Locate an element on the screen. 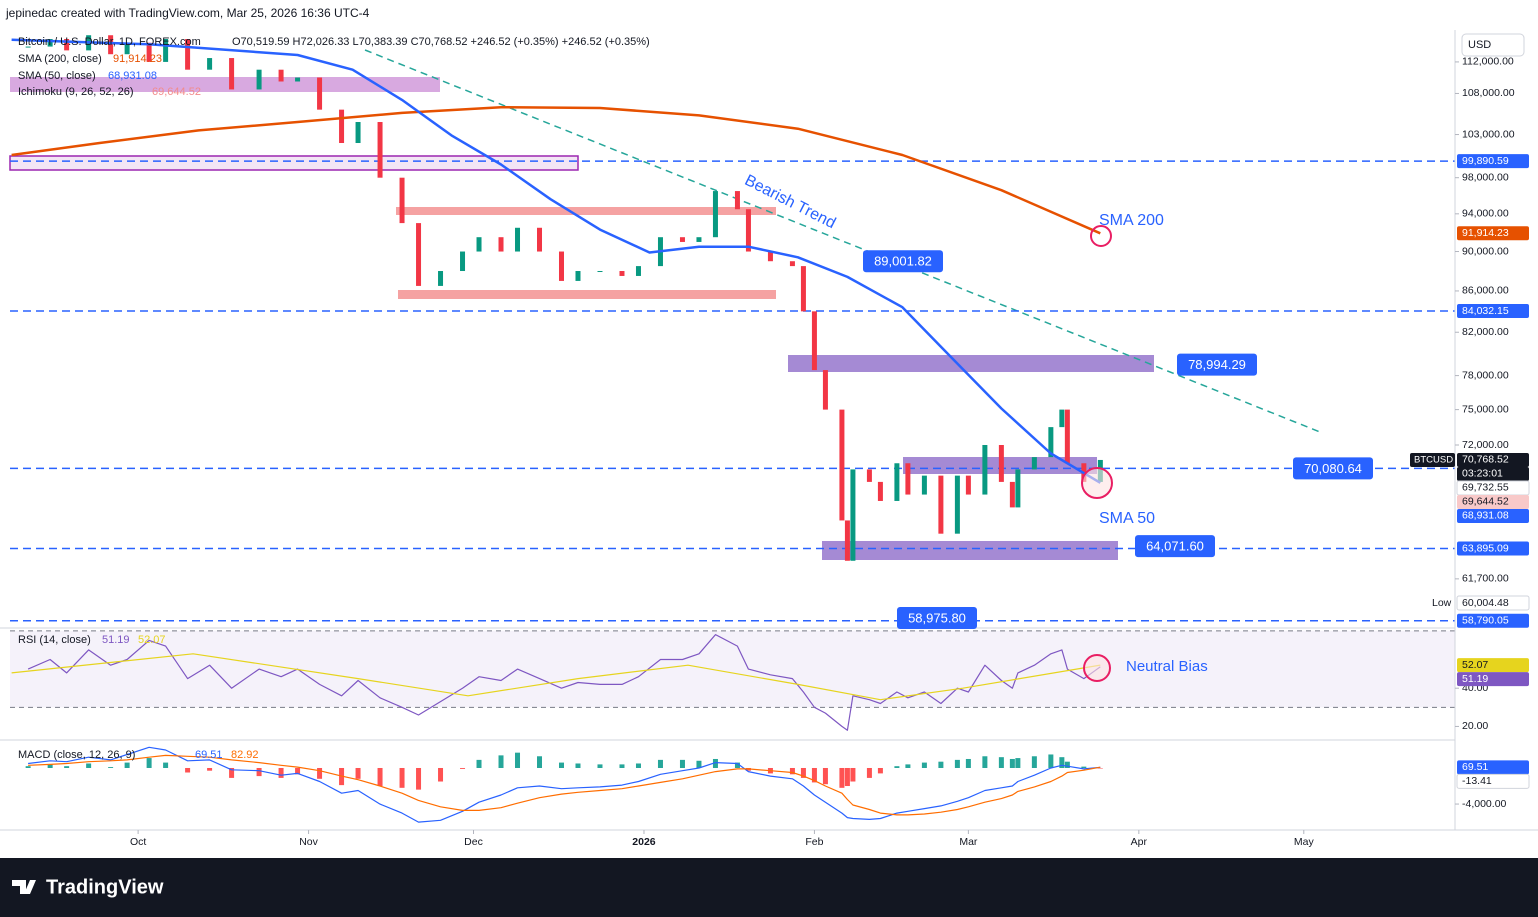  axis-tag-label: 91,914.23 is located at coordinates (1485, 233).